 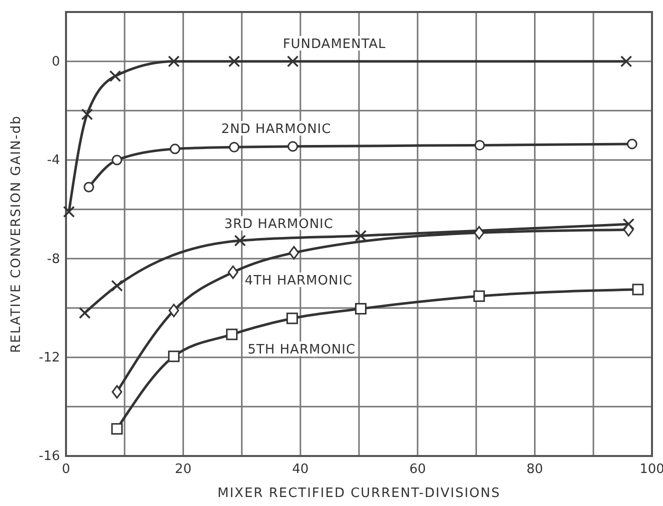 What do you see at coordinates (66, 470) in the screenshot?
I see `x-tick-label: 0` at bounding box center [66, 470].